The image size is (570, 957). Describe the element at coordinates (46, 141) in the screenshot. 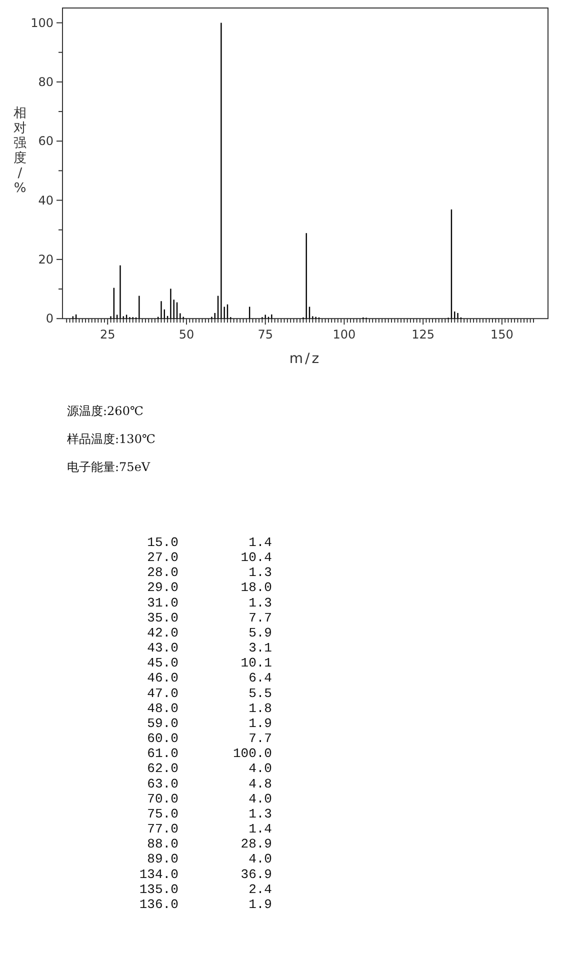

I see `y-tick-label: 60` at that location.